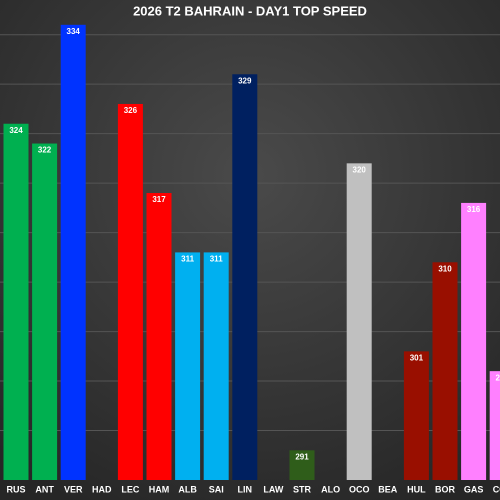 The height and width of the screenshot is (500, 500). I want to click on x-tick-label: VER, so click(73, 489).